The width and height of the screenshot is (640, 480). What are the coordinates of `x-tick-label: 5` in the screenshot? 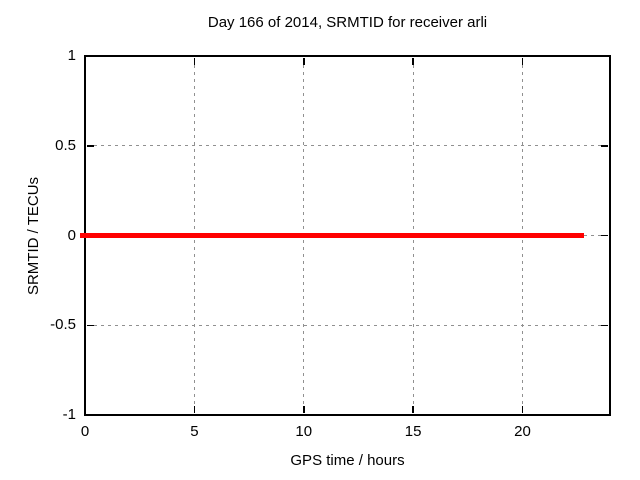 It's located at (194, 431).